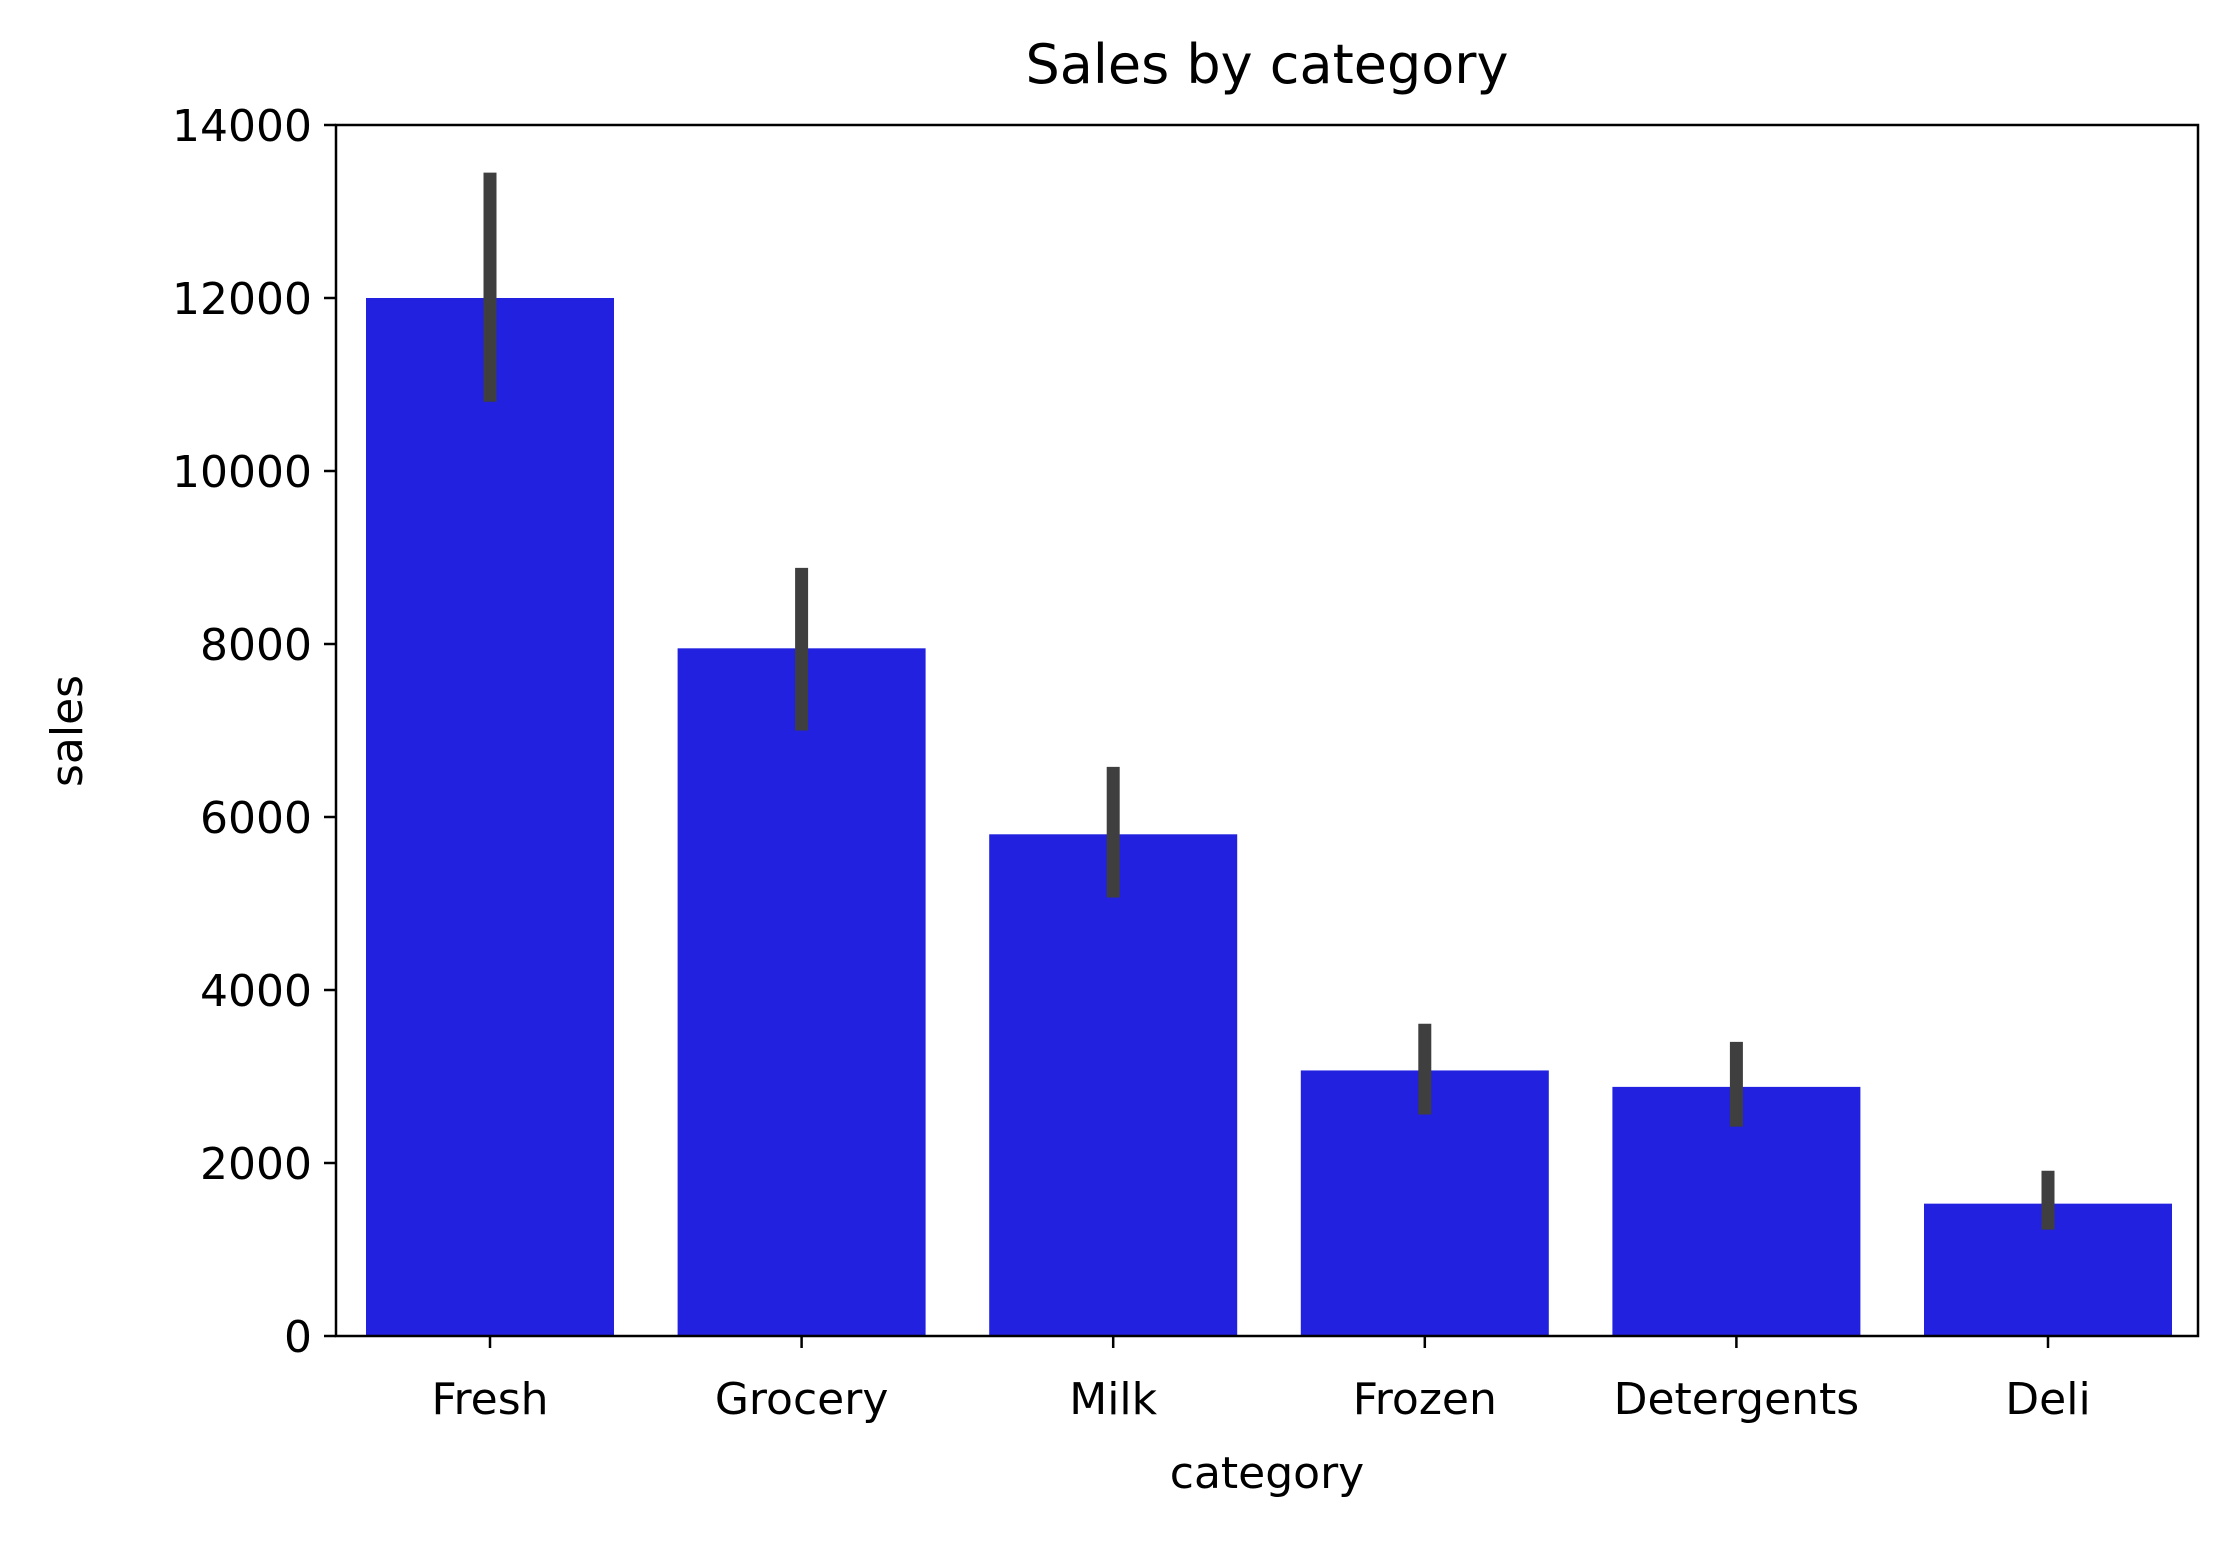 The width and height of the screenshot is (2231, 1544). What do you see at coordinates (67, 731) in the screenshot?
I see `y-axis-label: sales` at bounding box center [67, 731].